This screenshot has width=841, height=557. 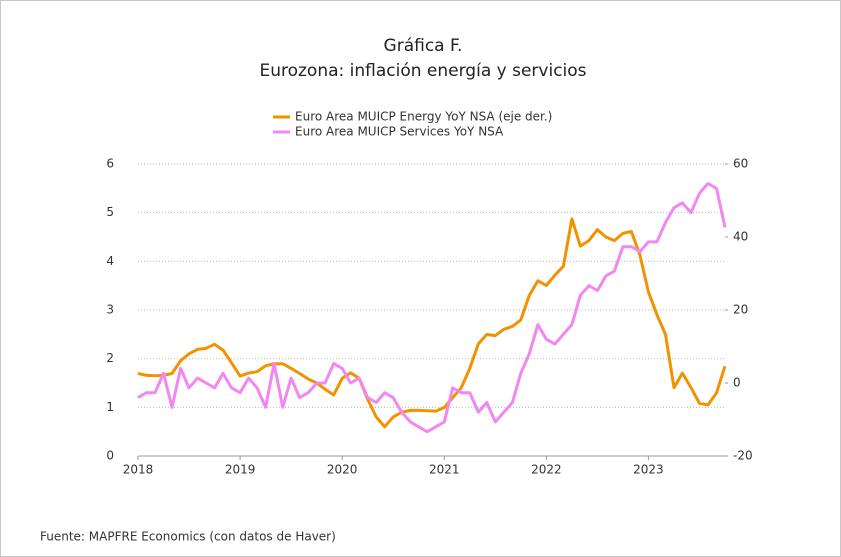 What do you see at coordinates (110, 164) in the screenshot?
I see `y-tick-label: 6` at bounding box center [110, 164].